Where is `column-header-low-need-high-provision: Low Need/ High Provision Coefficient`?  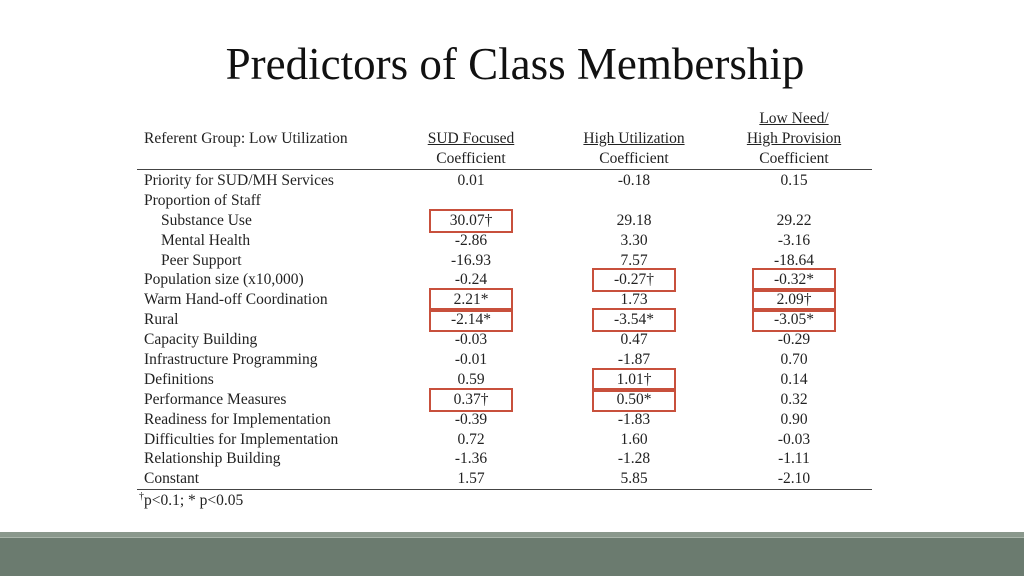
column-header-low-need-high-provision: Low Need/ High Provision Coefficient is located at coordinates (794, 139).